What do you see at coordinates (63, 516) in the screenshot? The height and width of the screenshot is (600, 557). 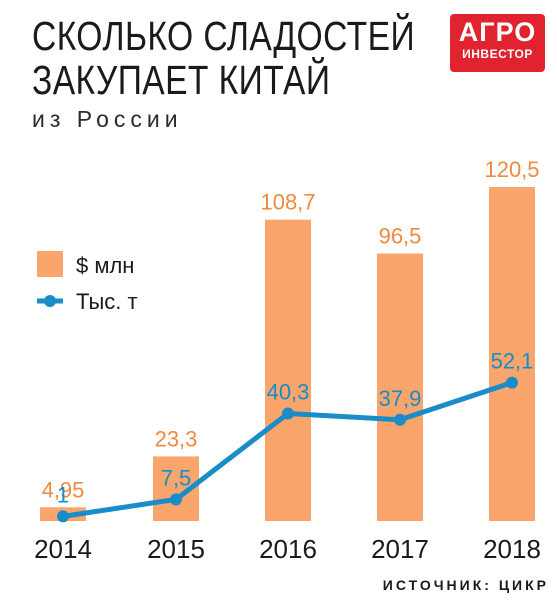 I see `line-point-2014` at bounding box center [63, 516].